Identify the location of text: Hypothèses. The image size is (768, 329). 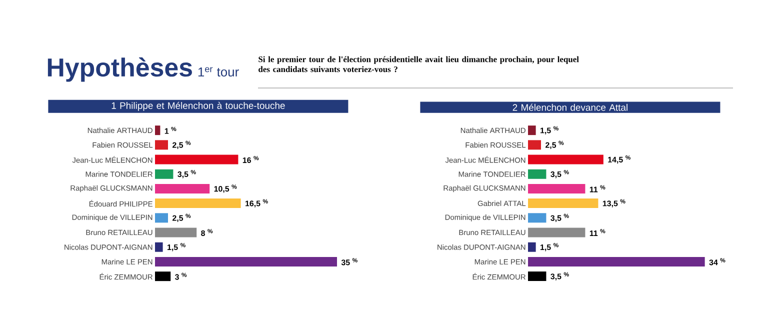
(120, 69).